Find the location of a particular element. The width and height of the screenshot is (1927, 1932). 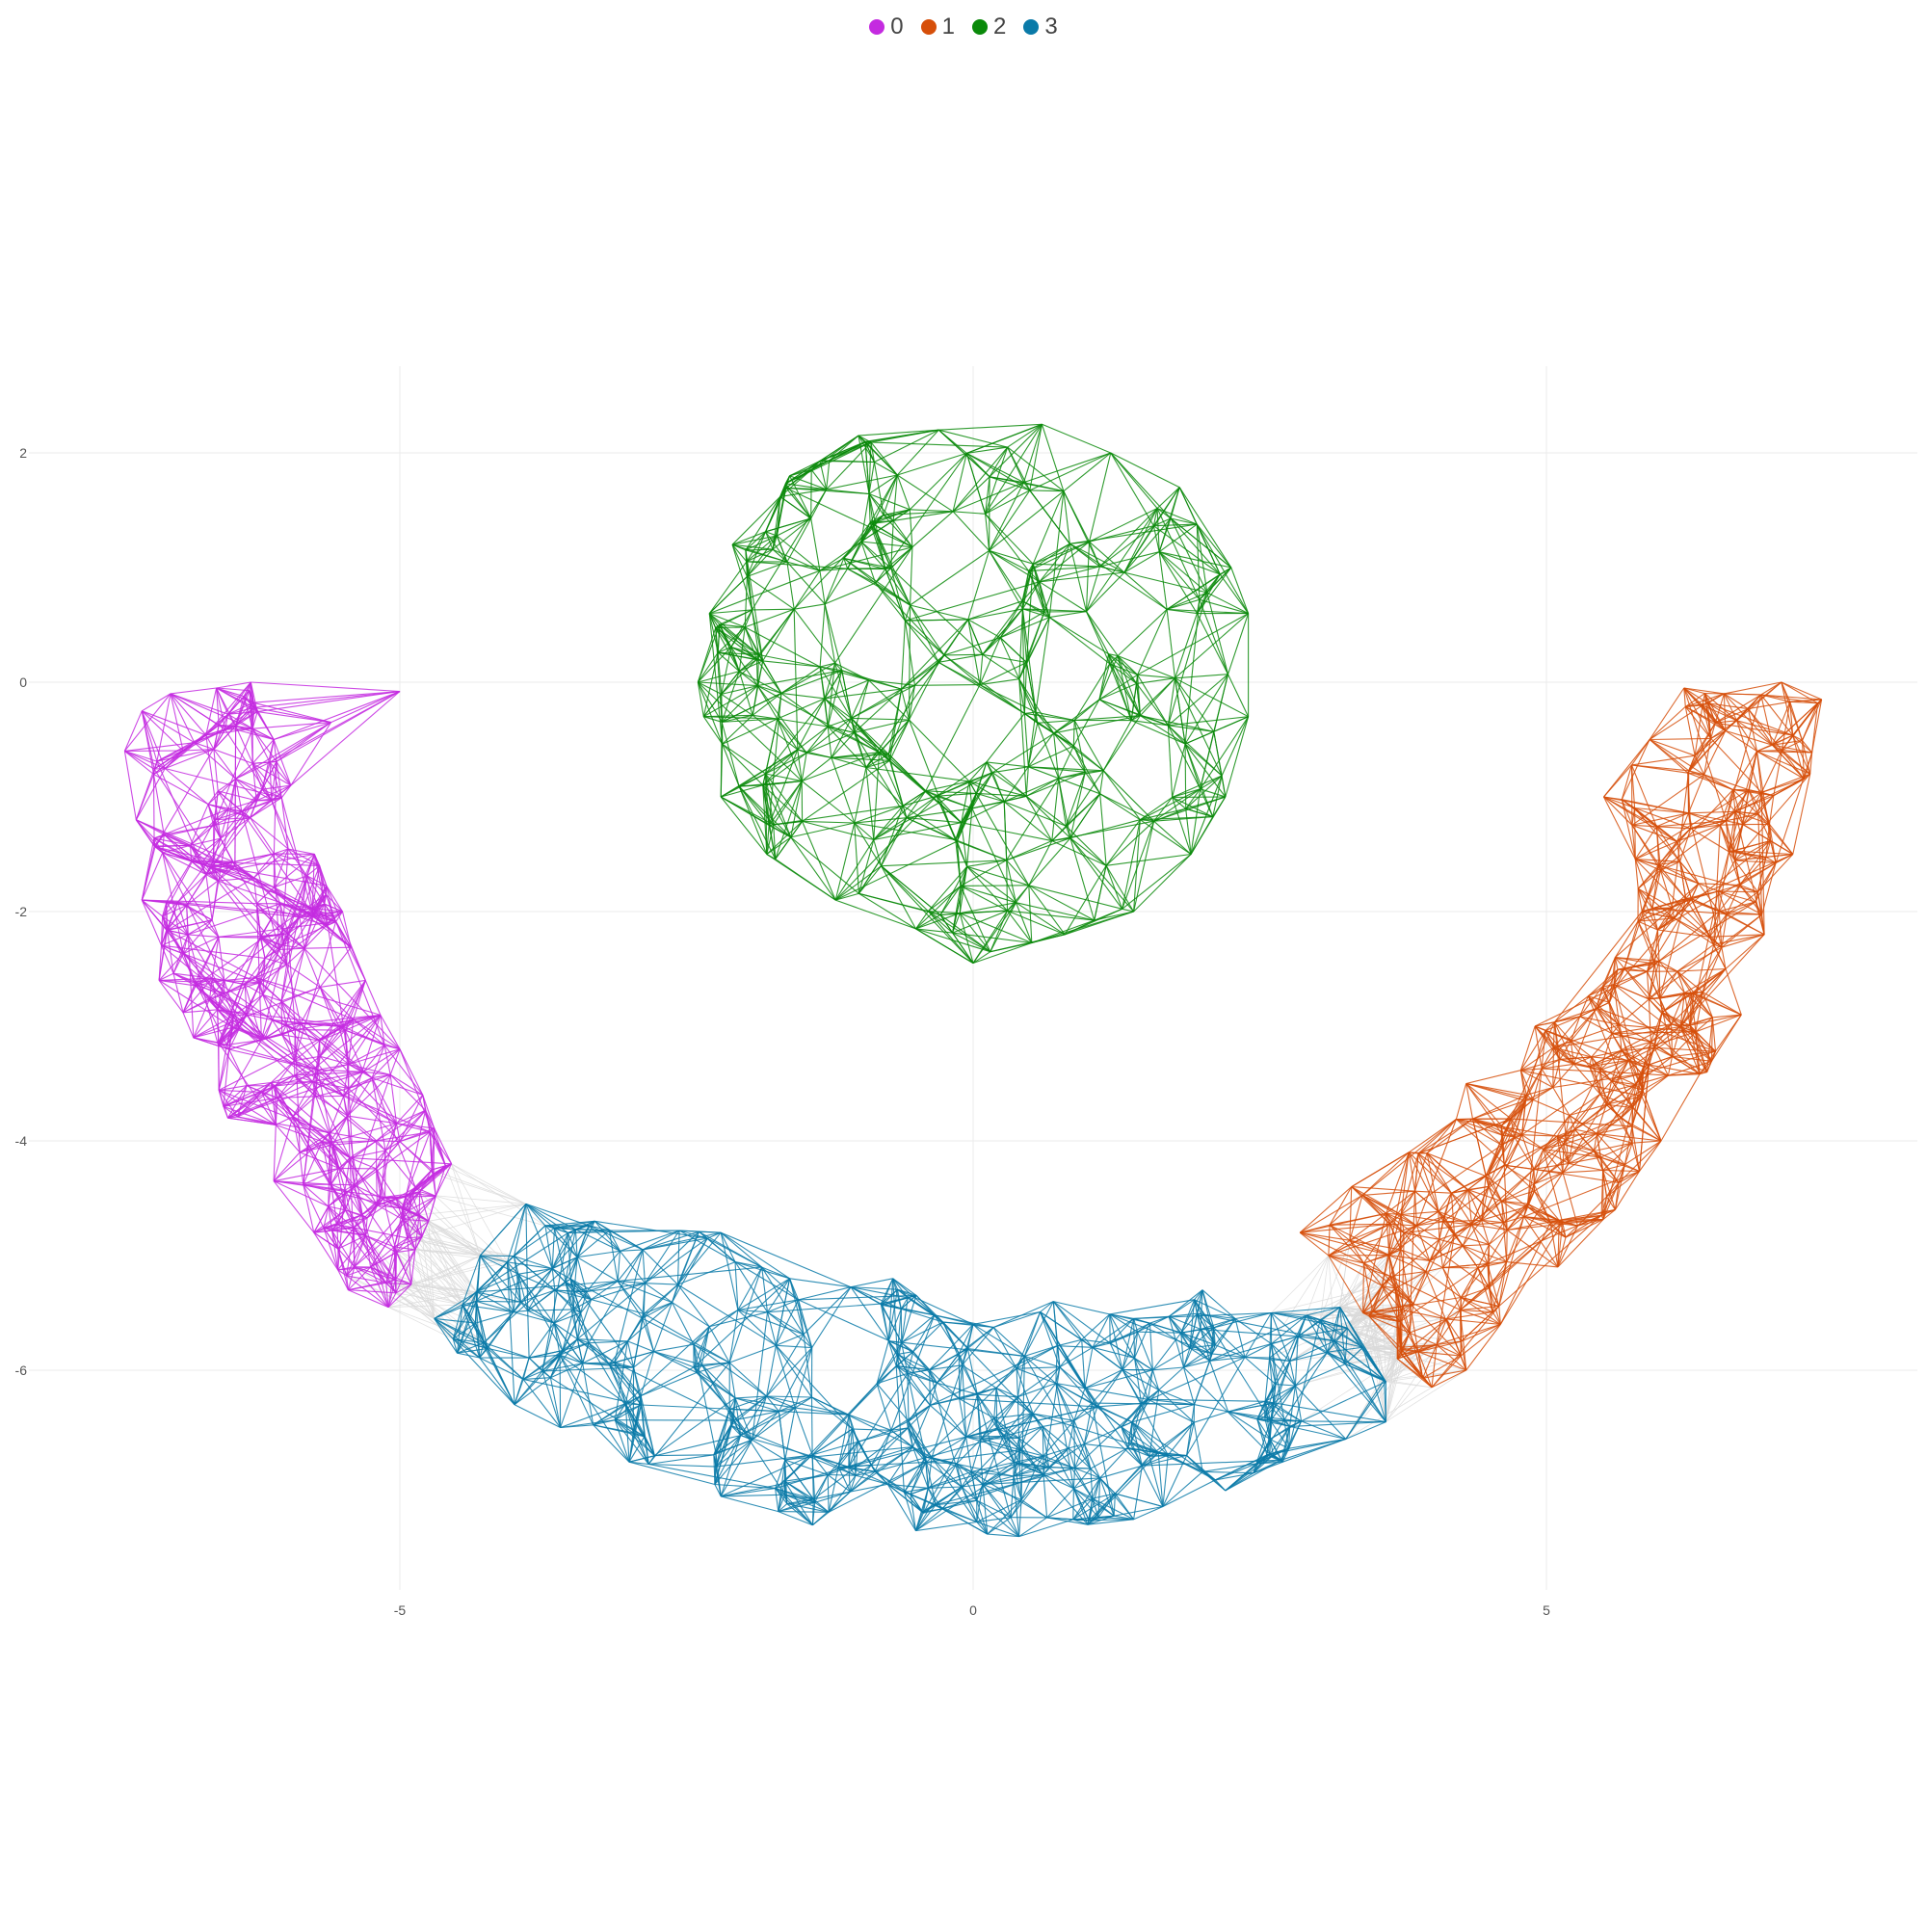

legend-item-2: 2 is located at coordinates (989, 26).